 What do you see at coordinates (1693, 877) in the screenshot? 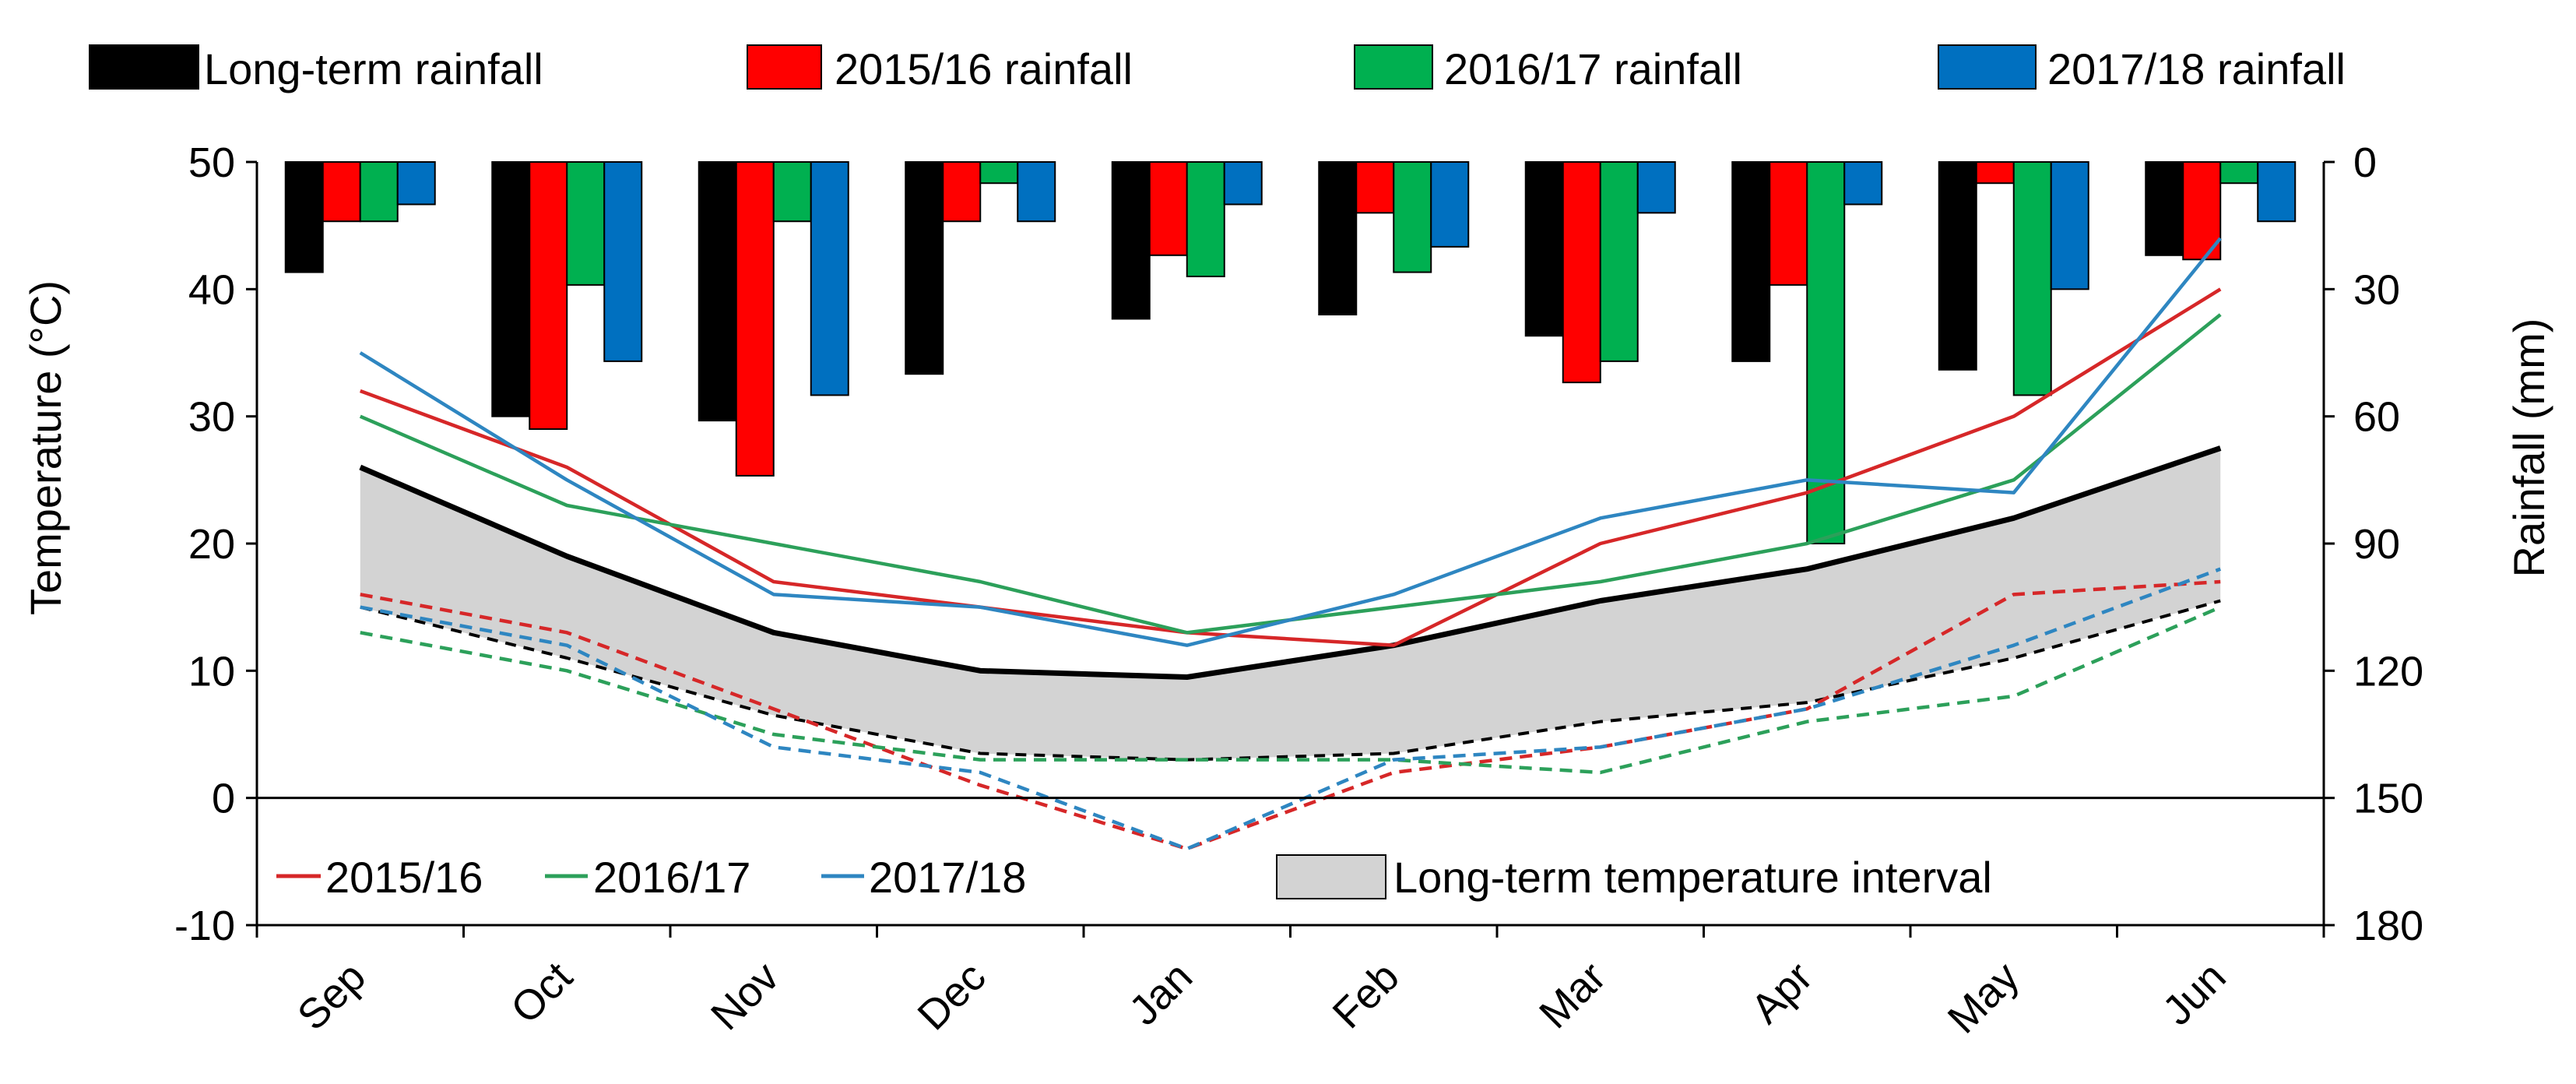
I see `legend-label-long-term-temperature-interval: Long-term temperature interval` at bounding box center [1693, 877].